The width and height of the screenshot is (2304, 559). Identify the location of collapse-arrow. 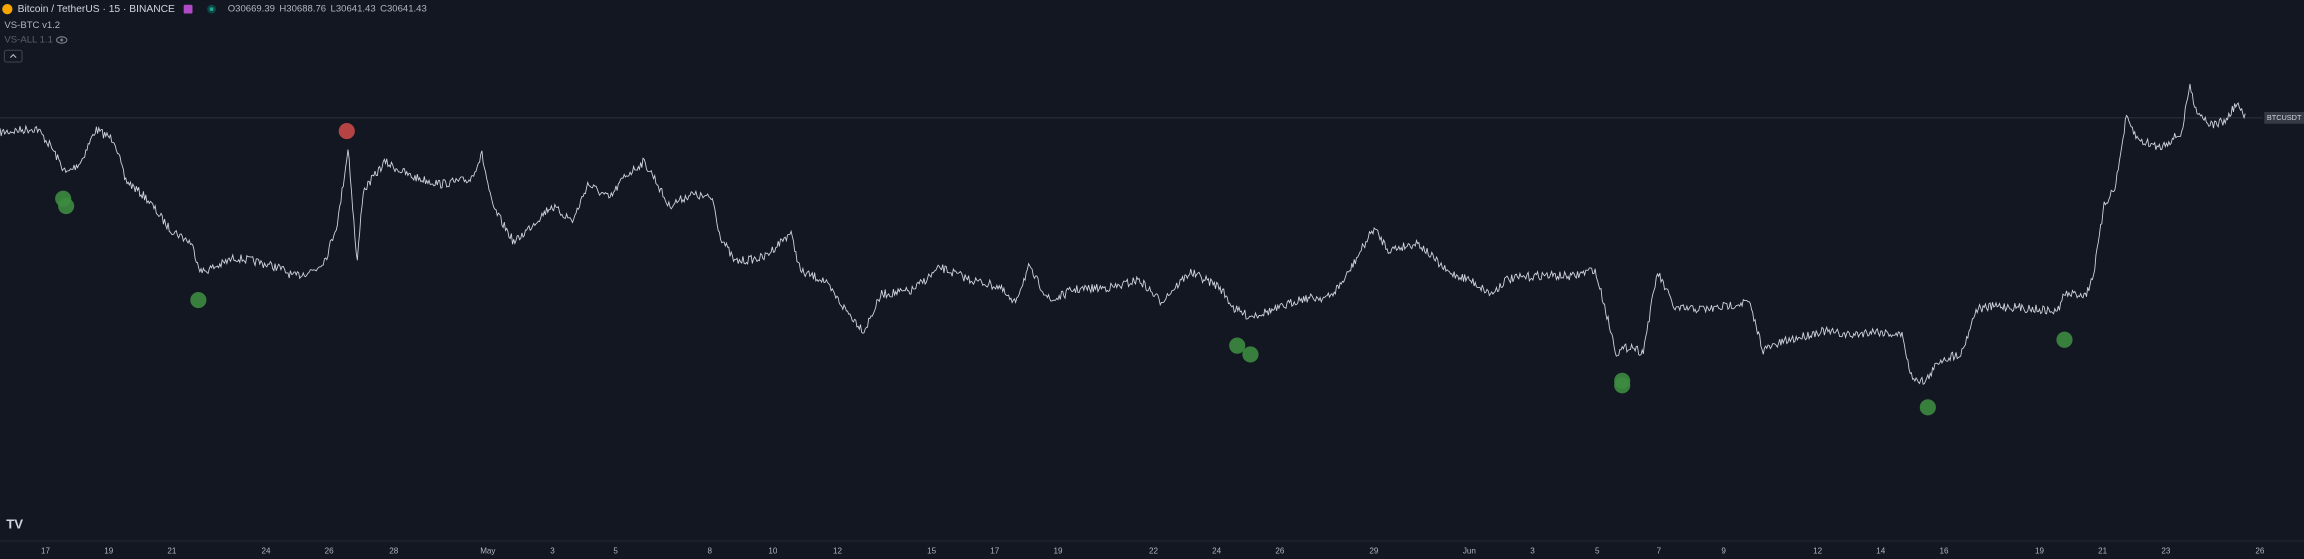
(13, 56).